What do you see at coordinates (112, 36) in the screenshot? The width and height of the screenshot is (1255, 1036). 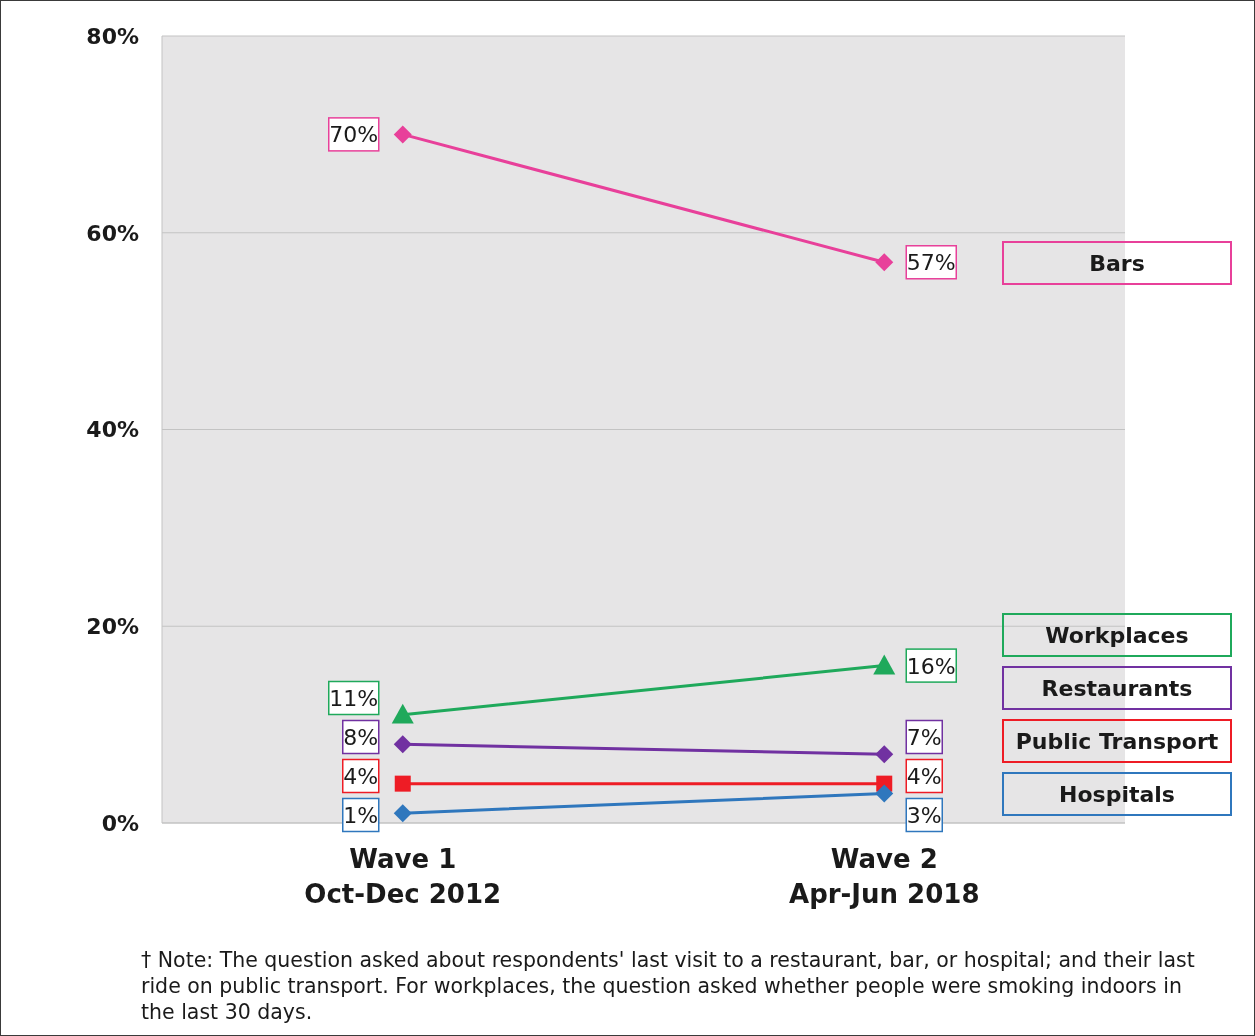 I see `y-tick-label: 80%` at bounding box center [112, 36].